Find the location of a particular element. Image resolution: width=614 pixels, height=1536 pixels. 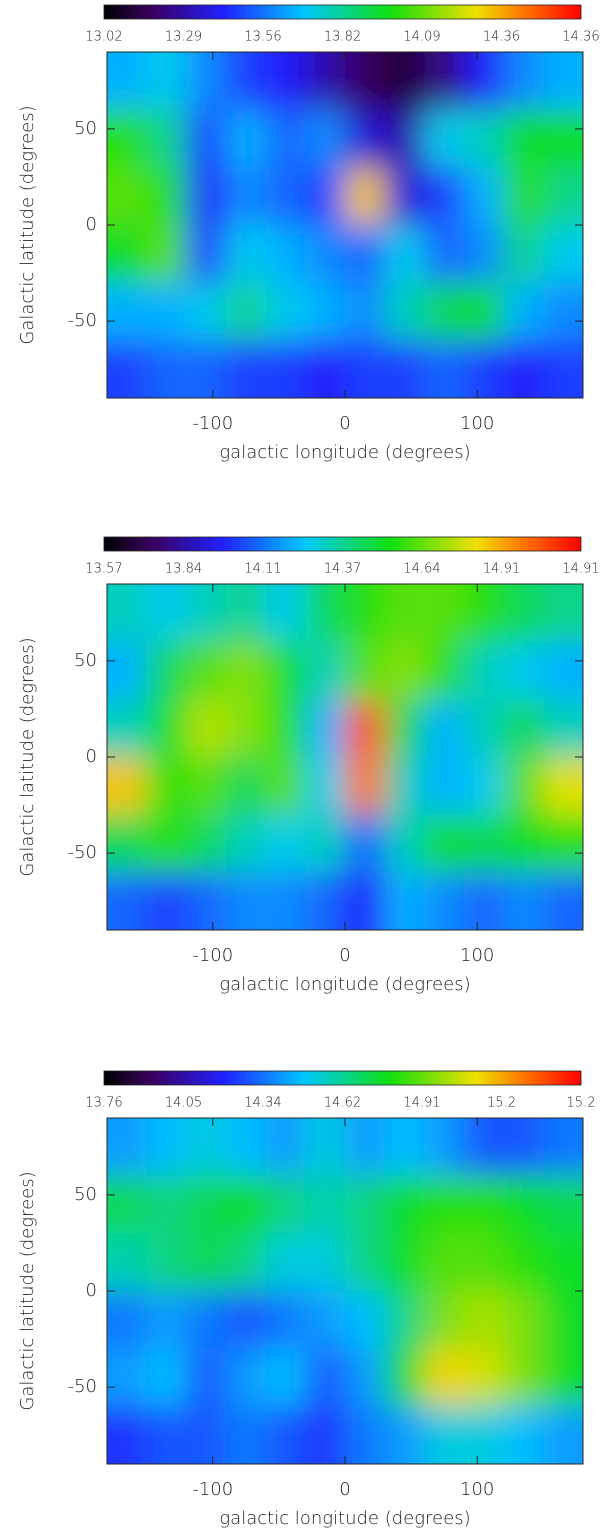

y-axis-title: Galactic latitude (degrees) is located at coordinates (27, 756).